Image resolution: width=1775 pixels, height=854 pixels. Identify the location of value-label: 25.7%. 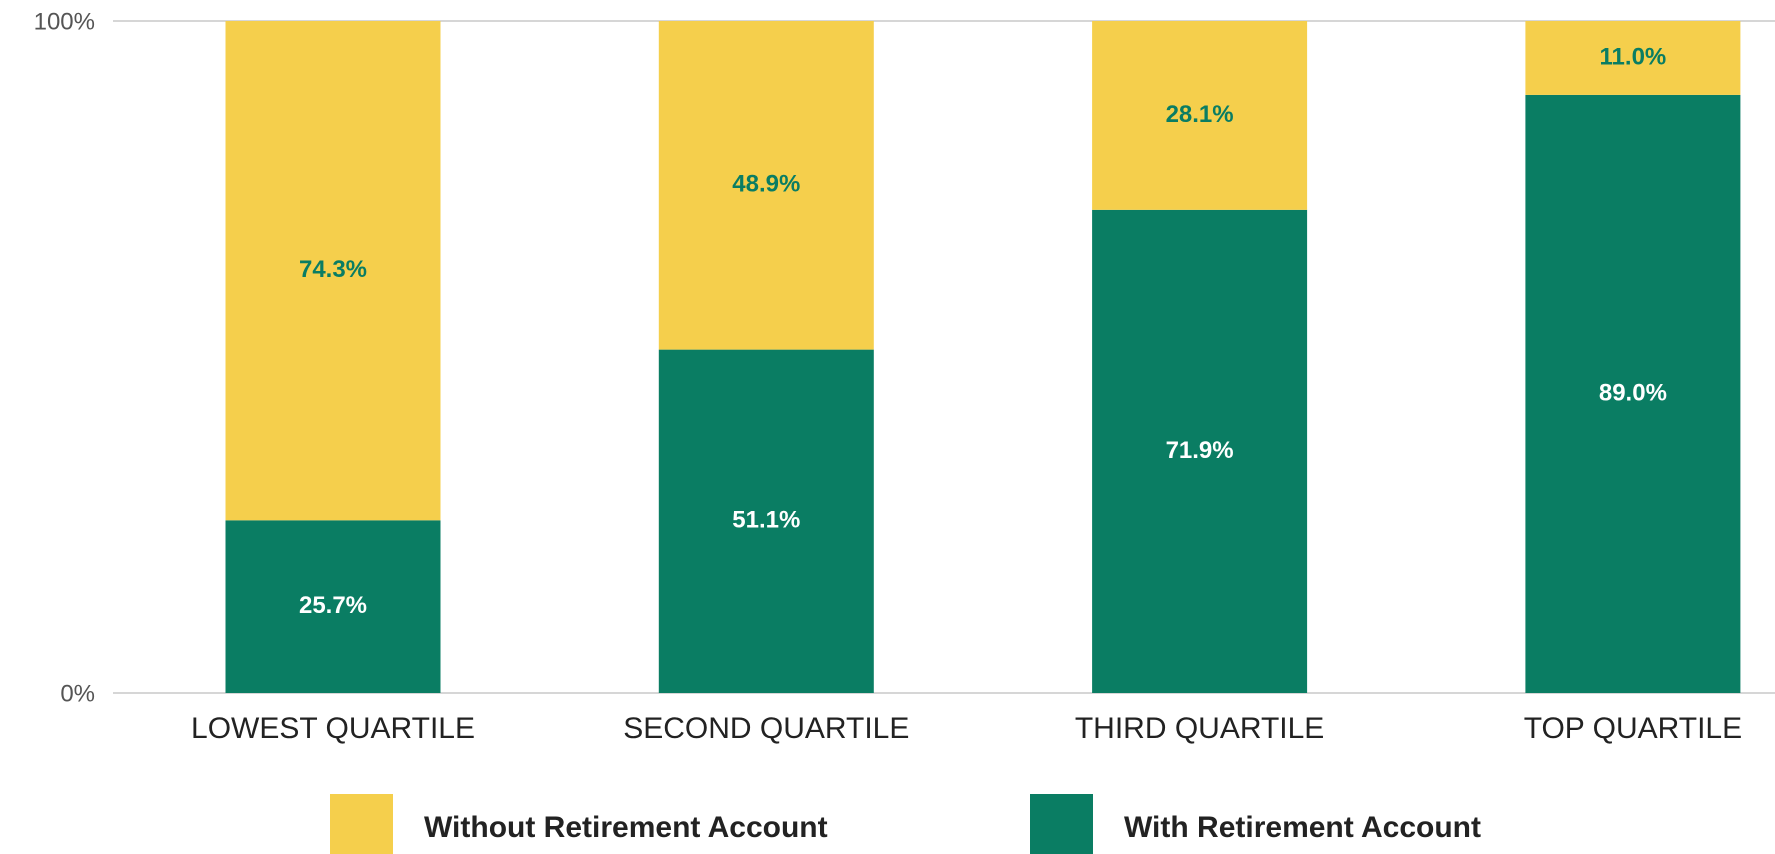
(333, 605).